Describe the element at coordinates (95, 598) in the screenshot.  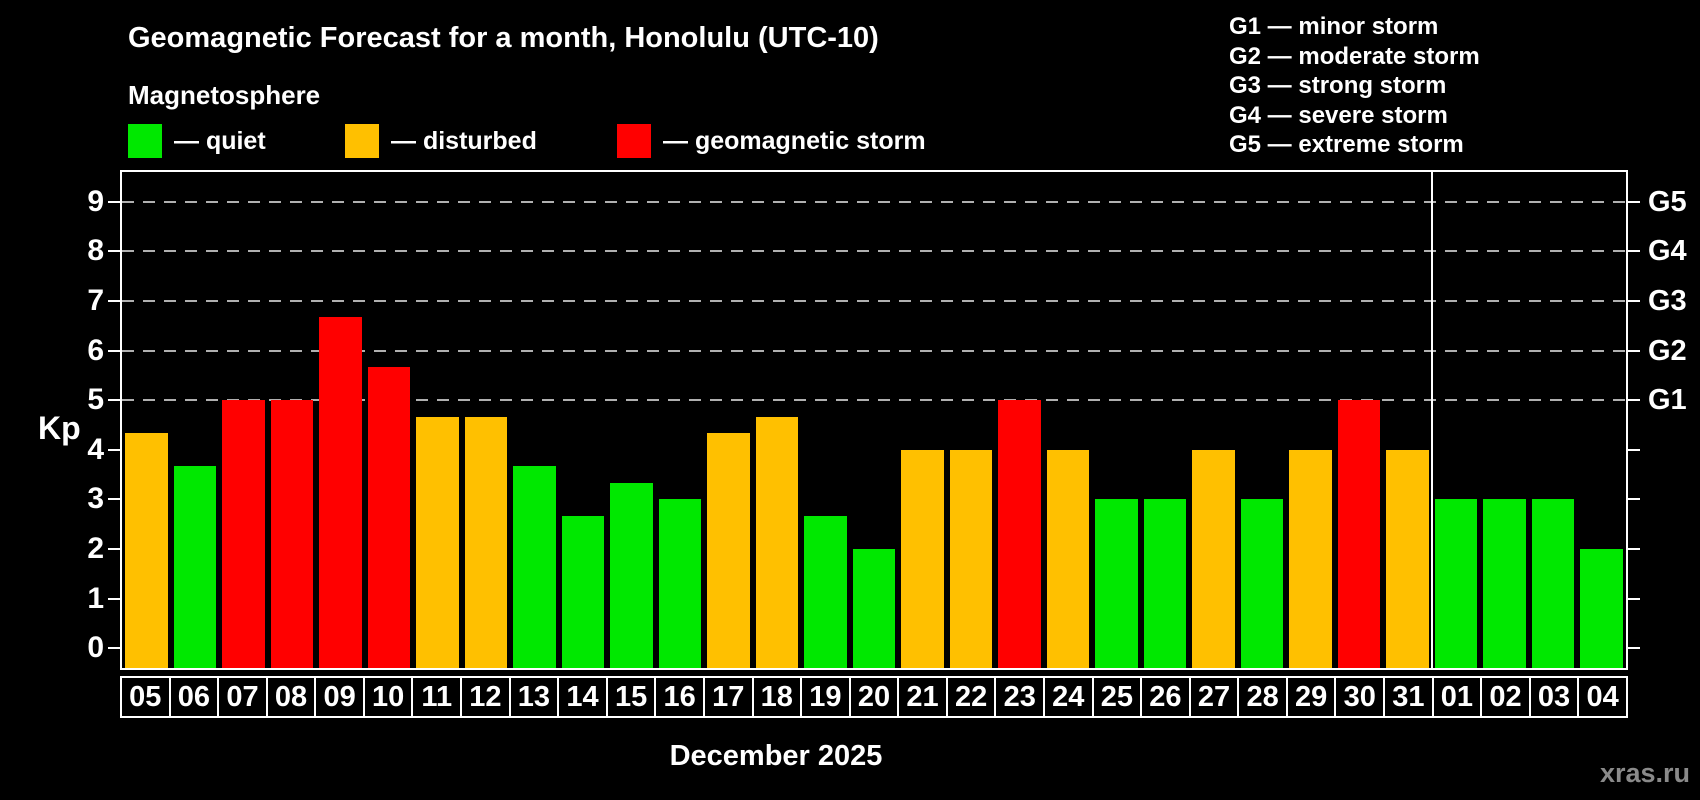
I see `y-tick-label-1: 1` at that location.